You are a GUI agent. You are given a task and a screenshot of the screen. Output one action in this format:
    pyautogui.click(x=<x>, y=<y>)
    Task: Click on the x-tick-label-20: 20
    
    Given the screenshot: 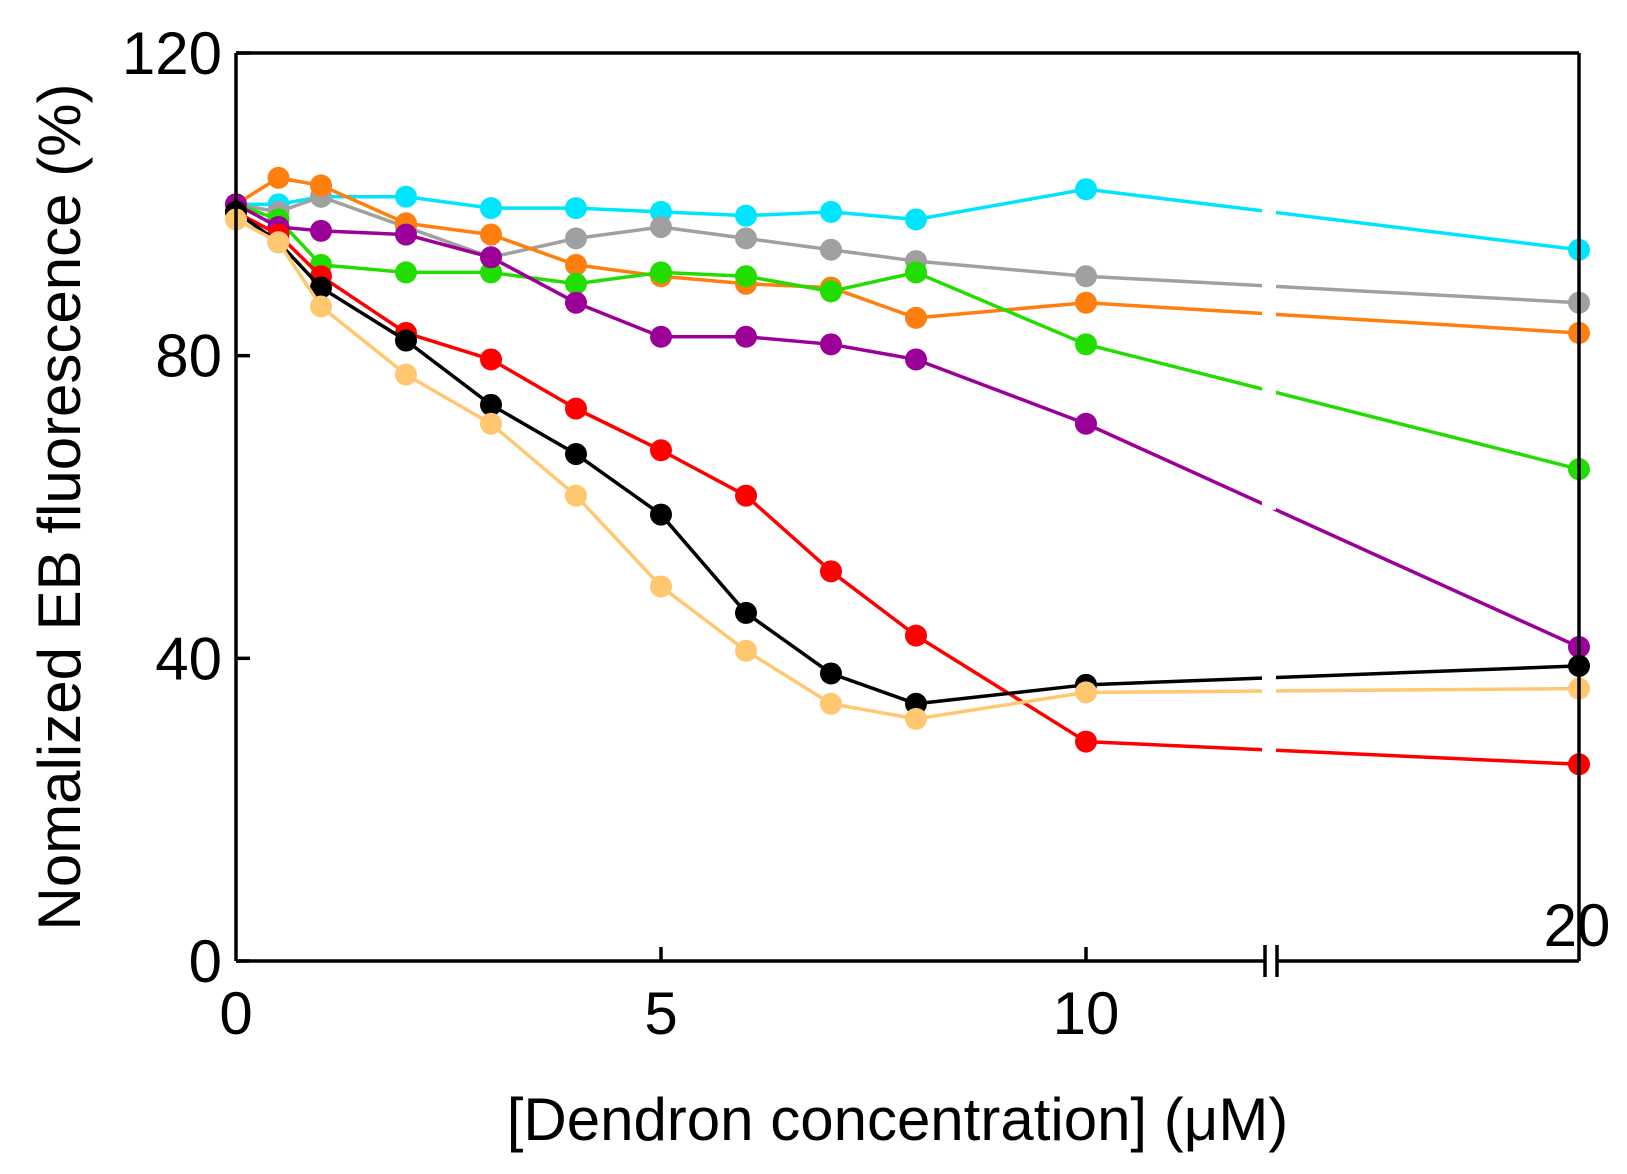 What is the action you would take?
    pyautogui.click(x=1577, y=925)
    